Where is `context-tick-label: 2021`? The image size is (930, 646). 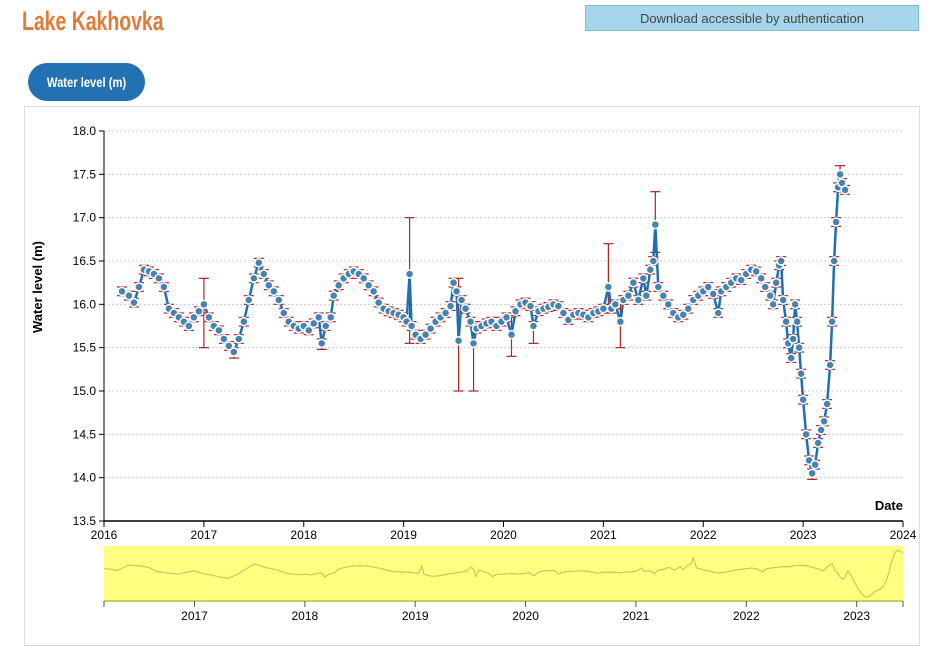 context-tick-label: 2021 is located at coordinates (636, 616).